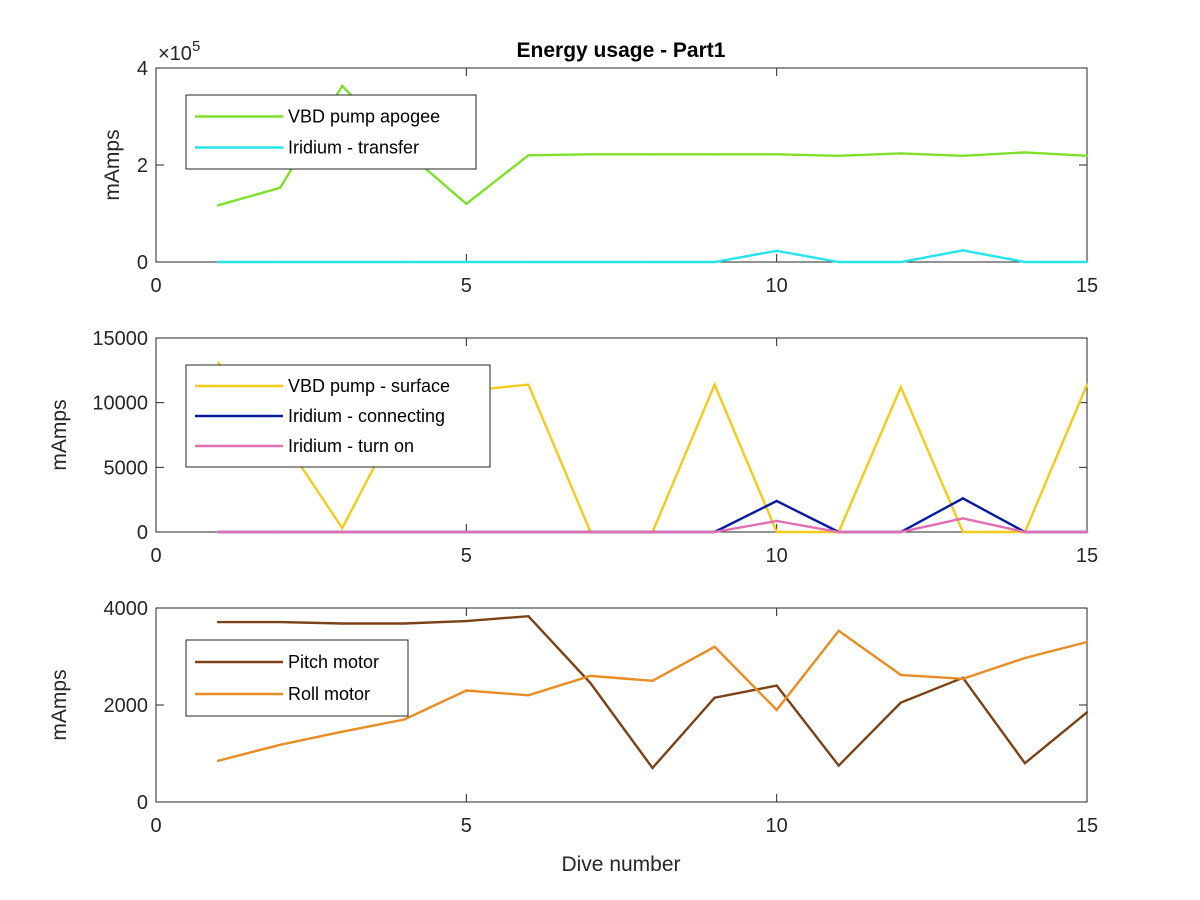  I want to click on y-exponent-label: ×10⁵, so click(179, 51).